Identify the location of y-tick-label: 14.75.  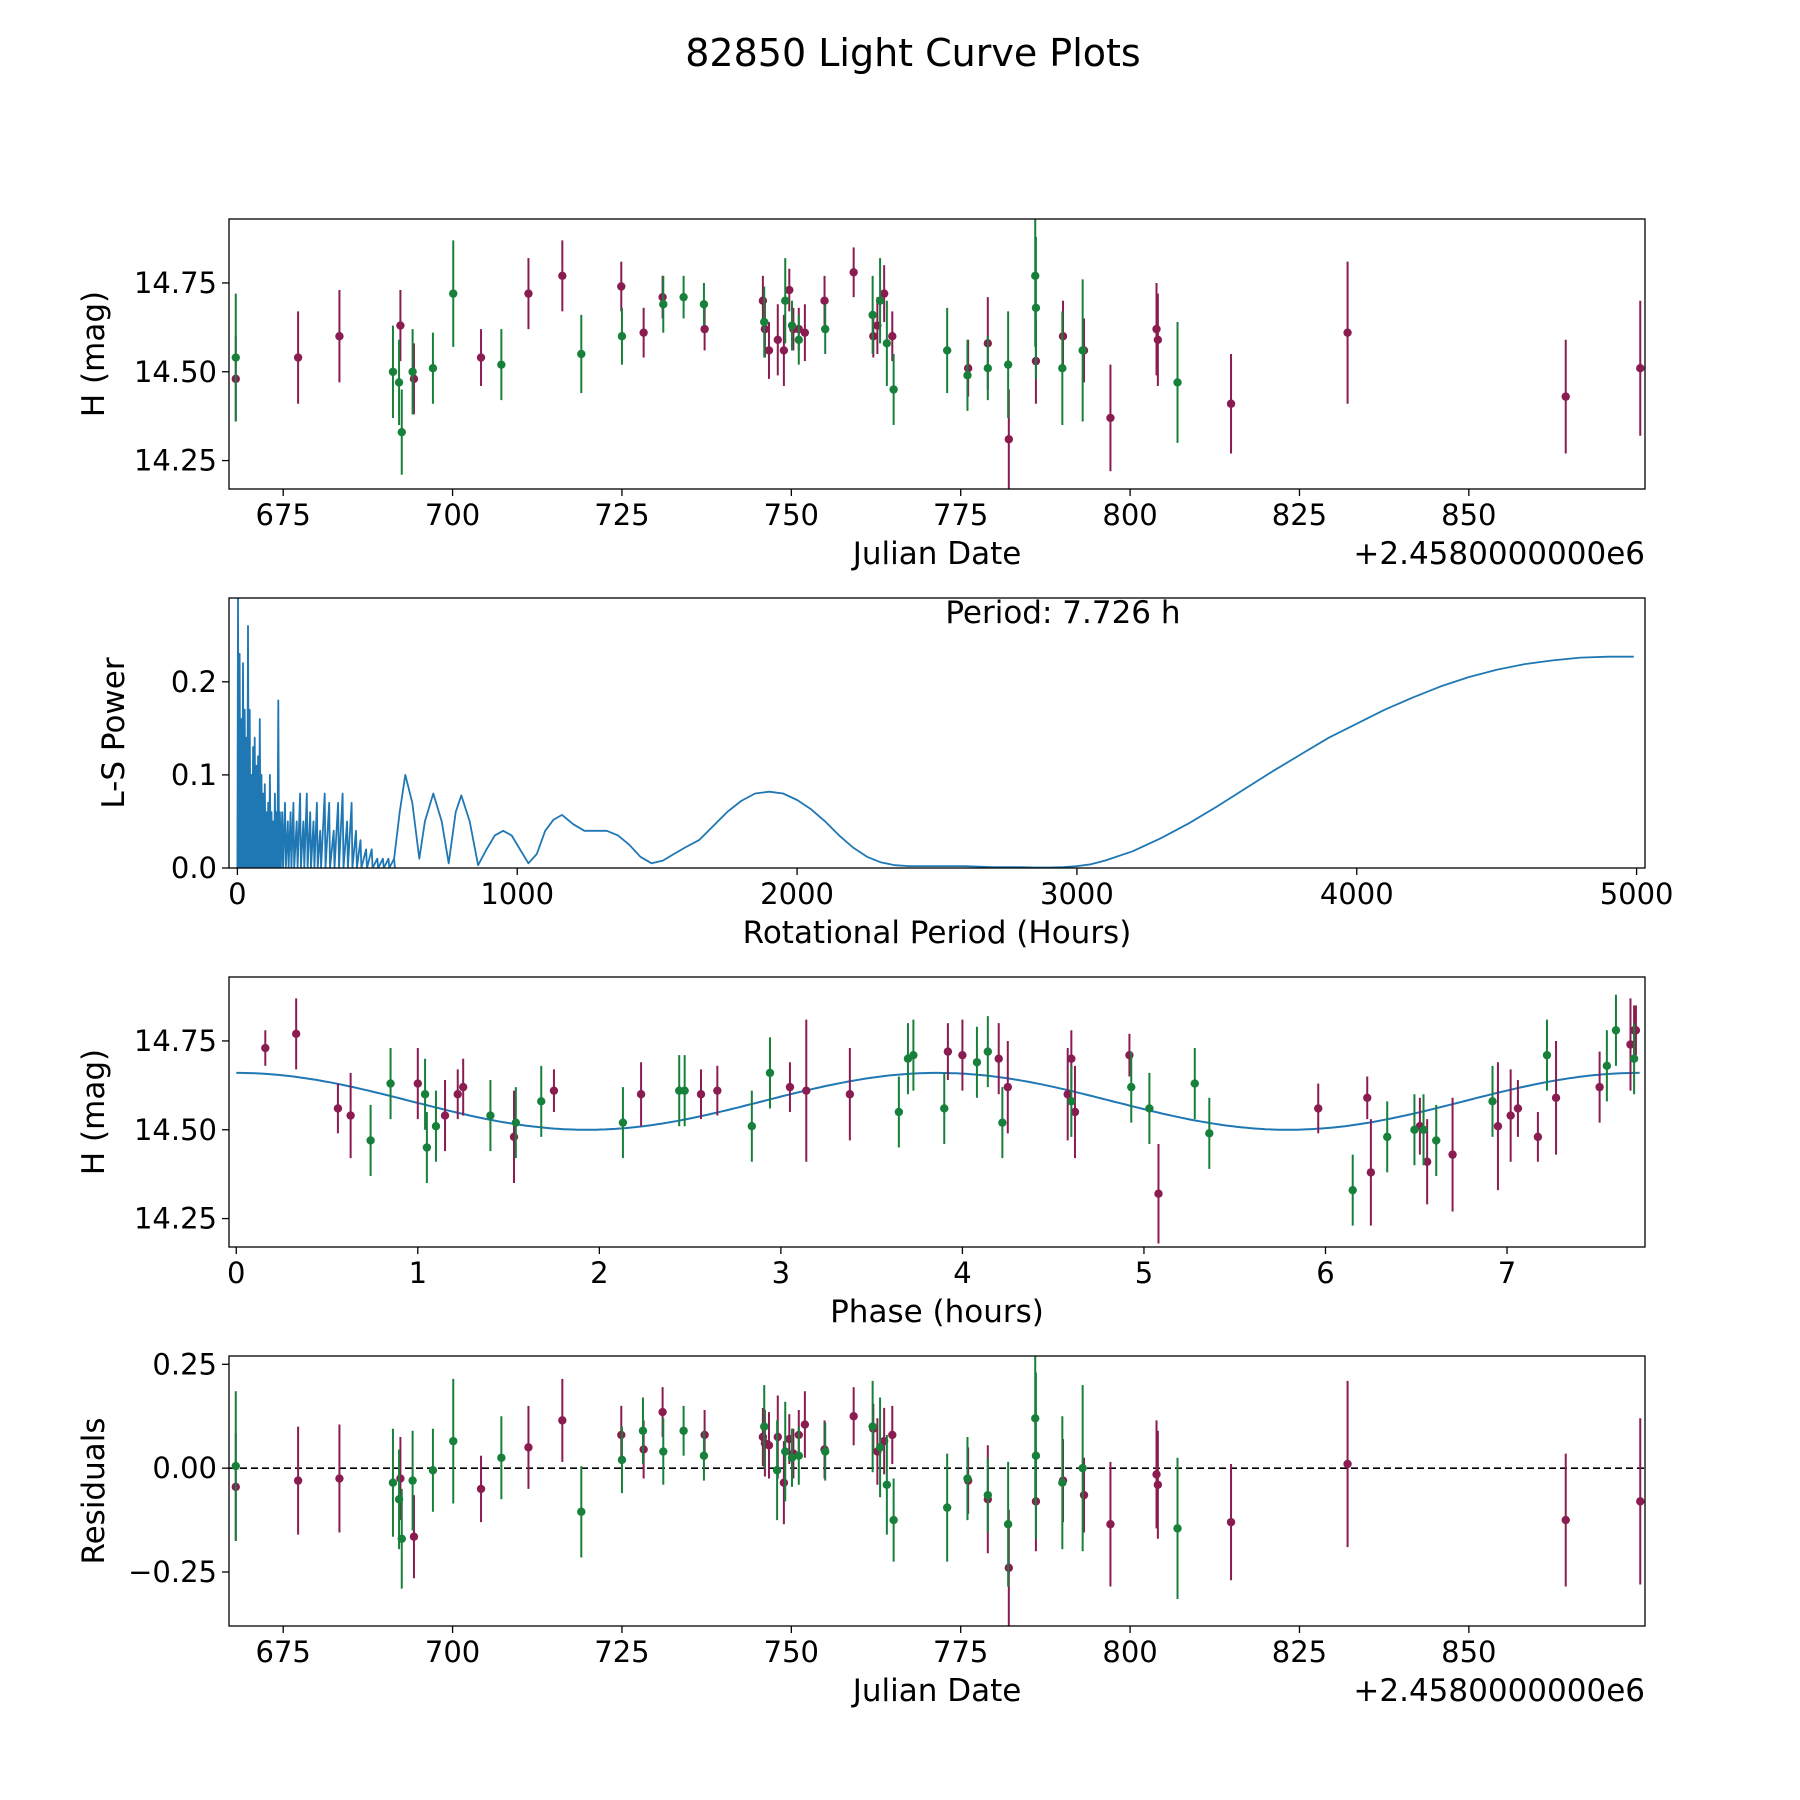
(175, 1041).